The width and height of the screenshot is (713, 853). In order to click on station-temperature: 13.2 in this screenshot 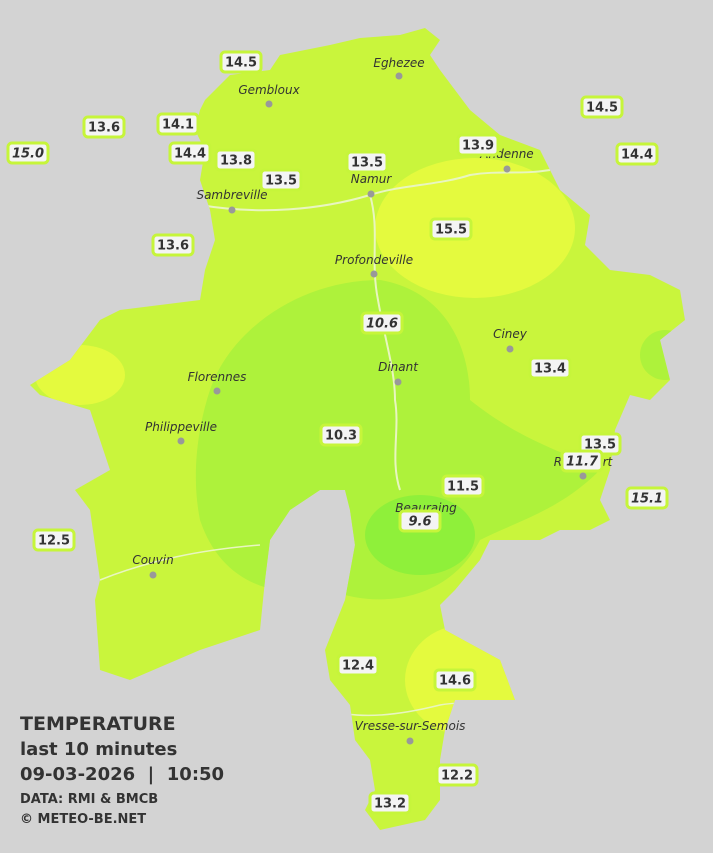, I will do `click(390, 804)`.